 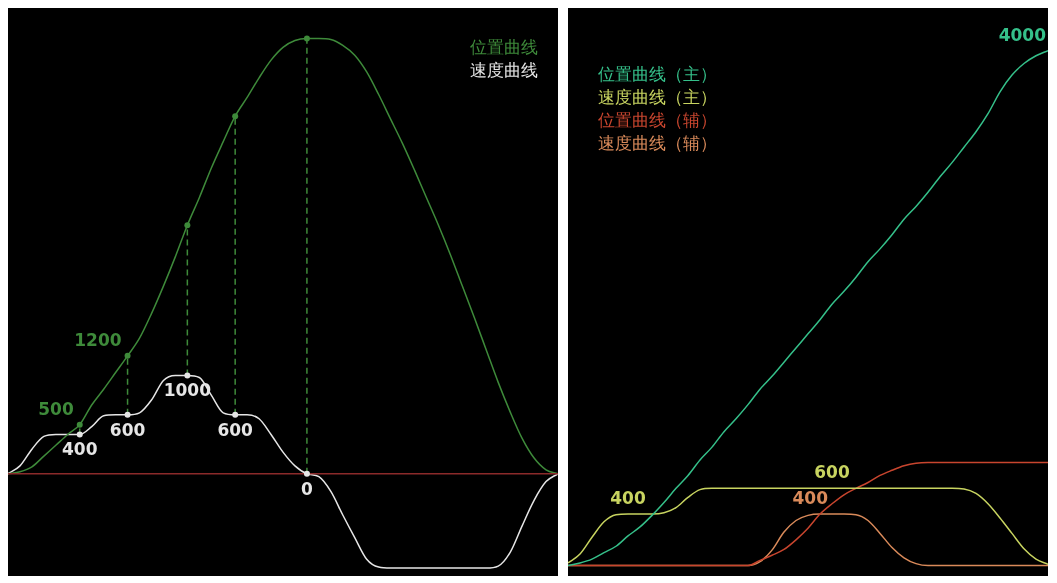 What do you see at coordinates (98, 339) in the screenshot?
I see `data-label: 1200` at bounding box center [98, 339].